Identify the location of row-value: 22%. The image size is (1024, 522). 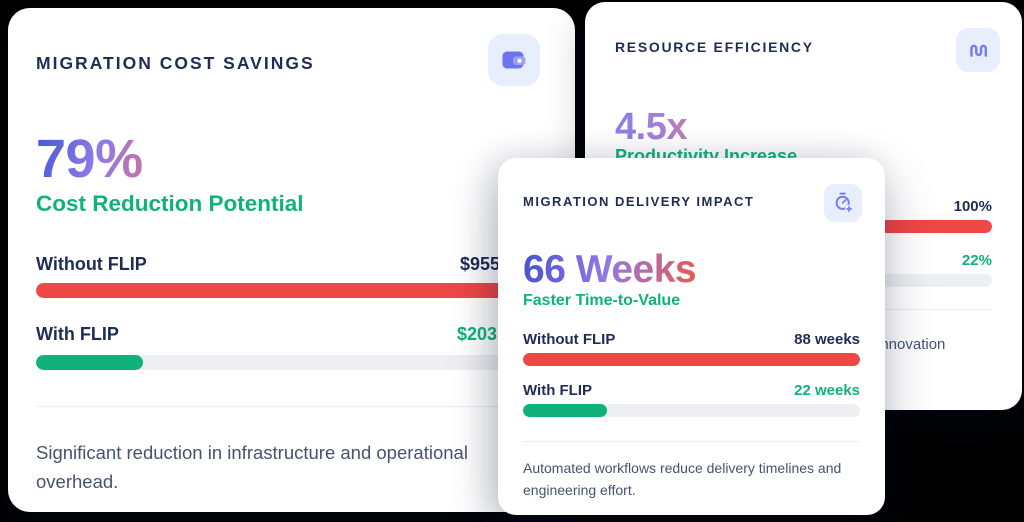
(976, 260).